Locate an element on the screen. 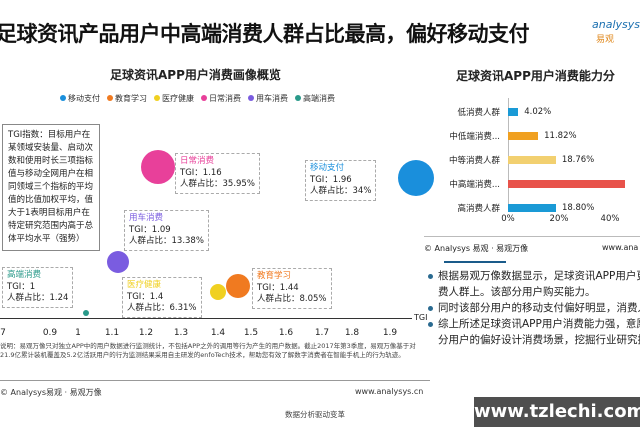  watermark: www.tzlechi.com is located at coordinates (557, 412).